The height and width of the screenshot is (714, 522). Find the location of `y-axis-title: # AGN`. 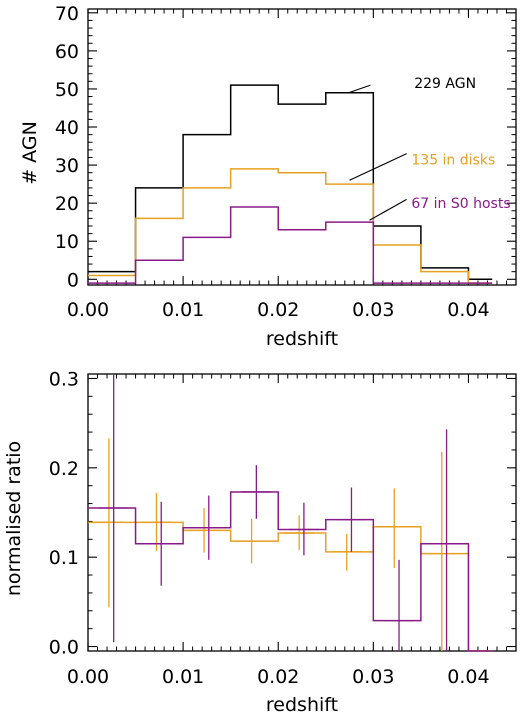

y-axis-title: # AGN is located at coordinates (30, 153).